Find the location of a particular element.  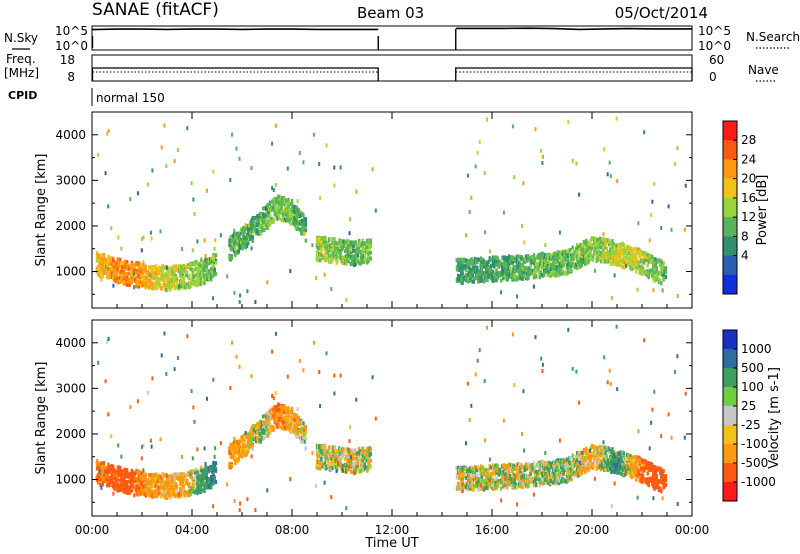

nsky-tick-top: 10^5 is located at coordinates (71, 31).